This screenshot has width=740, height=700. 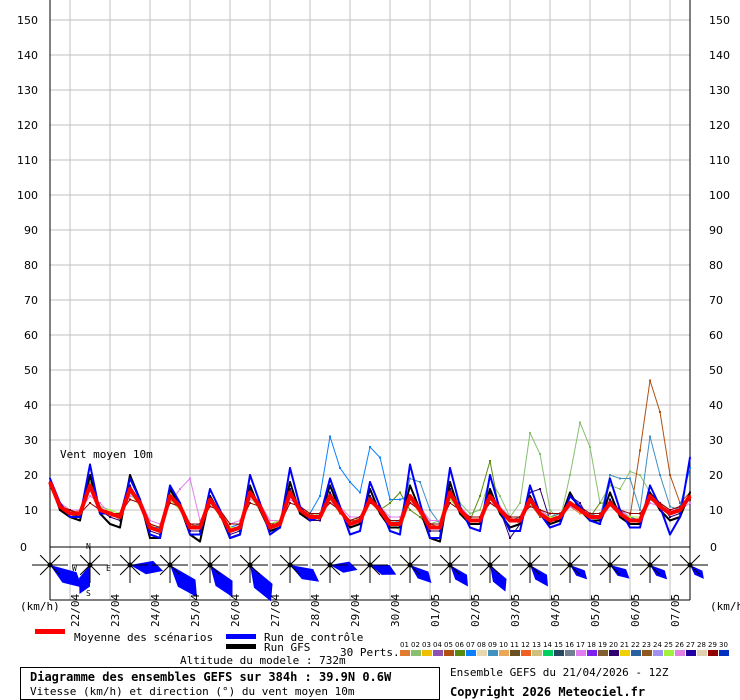 What do you see at coordinates (27, 20) in the screenshot?
I see `y-tick-label-left: 150` at bounding box center [27, 20].